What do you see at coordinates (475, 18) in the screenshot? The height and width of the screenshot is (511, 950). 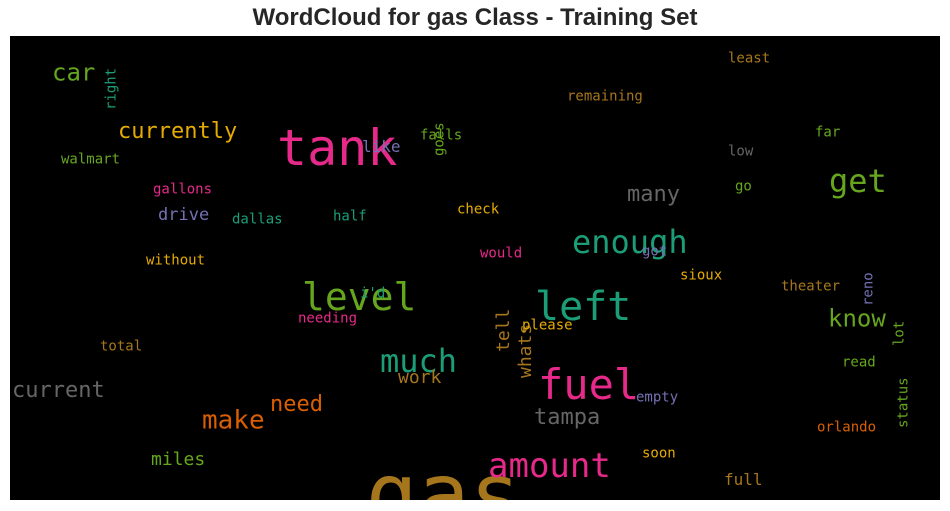 I see `chart-title: WordCloud for gas Class - Training Set` at bounding box center [475, 18].